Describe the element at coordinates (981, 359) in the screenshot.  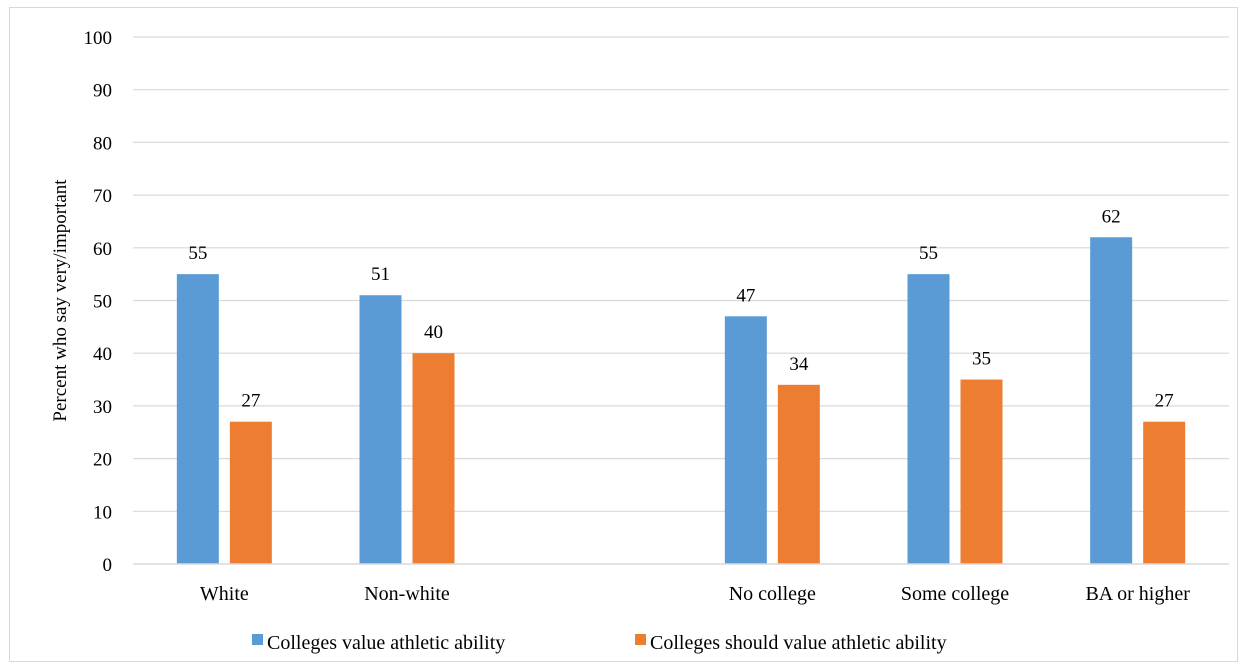
I see `data-label: 35` at that location.